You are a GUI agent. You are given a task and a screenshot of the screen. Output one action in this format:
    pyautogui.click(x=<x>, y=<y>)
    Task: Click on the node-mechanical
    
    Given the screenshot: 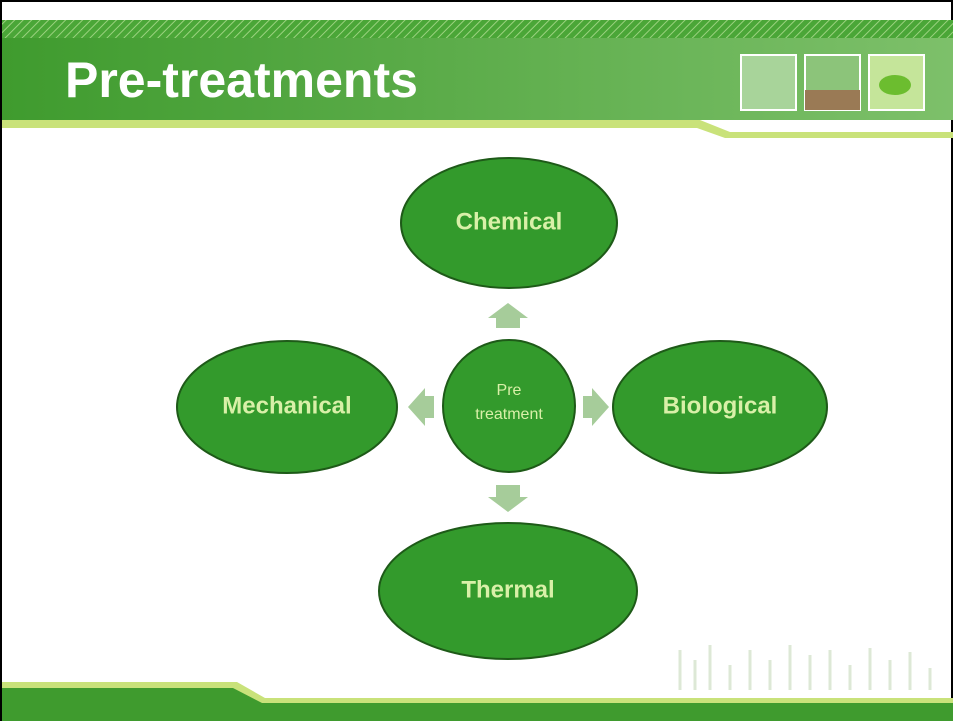 What is the action you would take?
    pyautogui.click(x=287, y=407)
    